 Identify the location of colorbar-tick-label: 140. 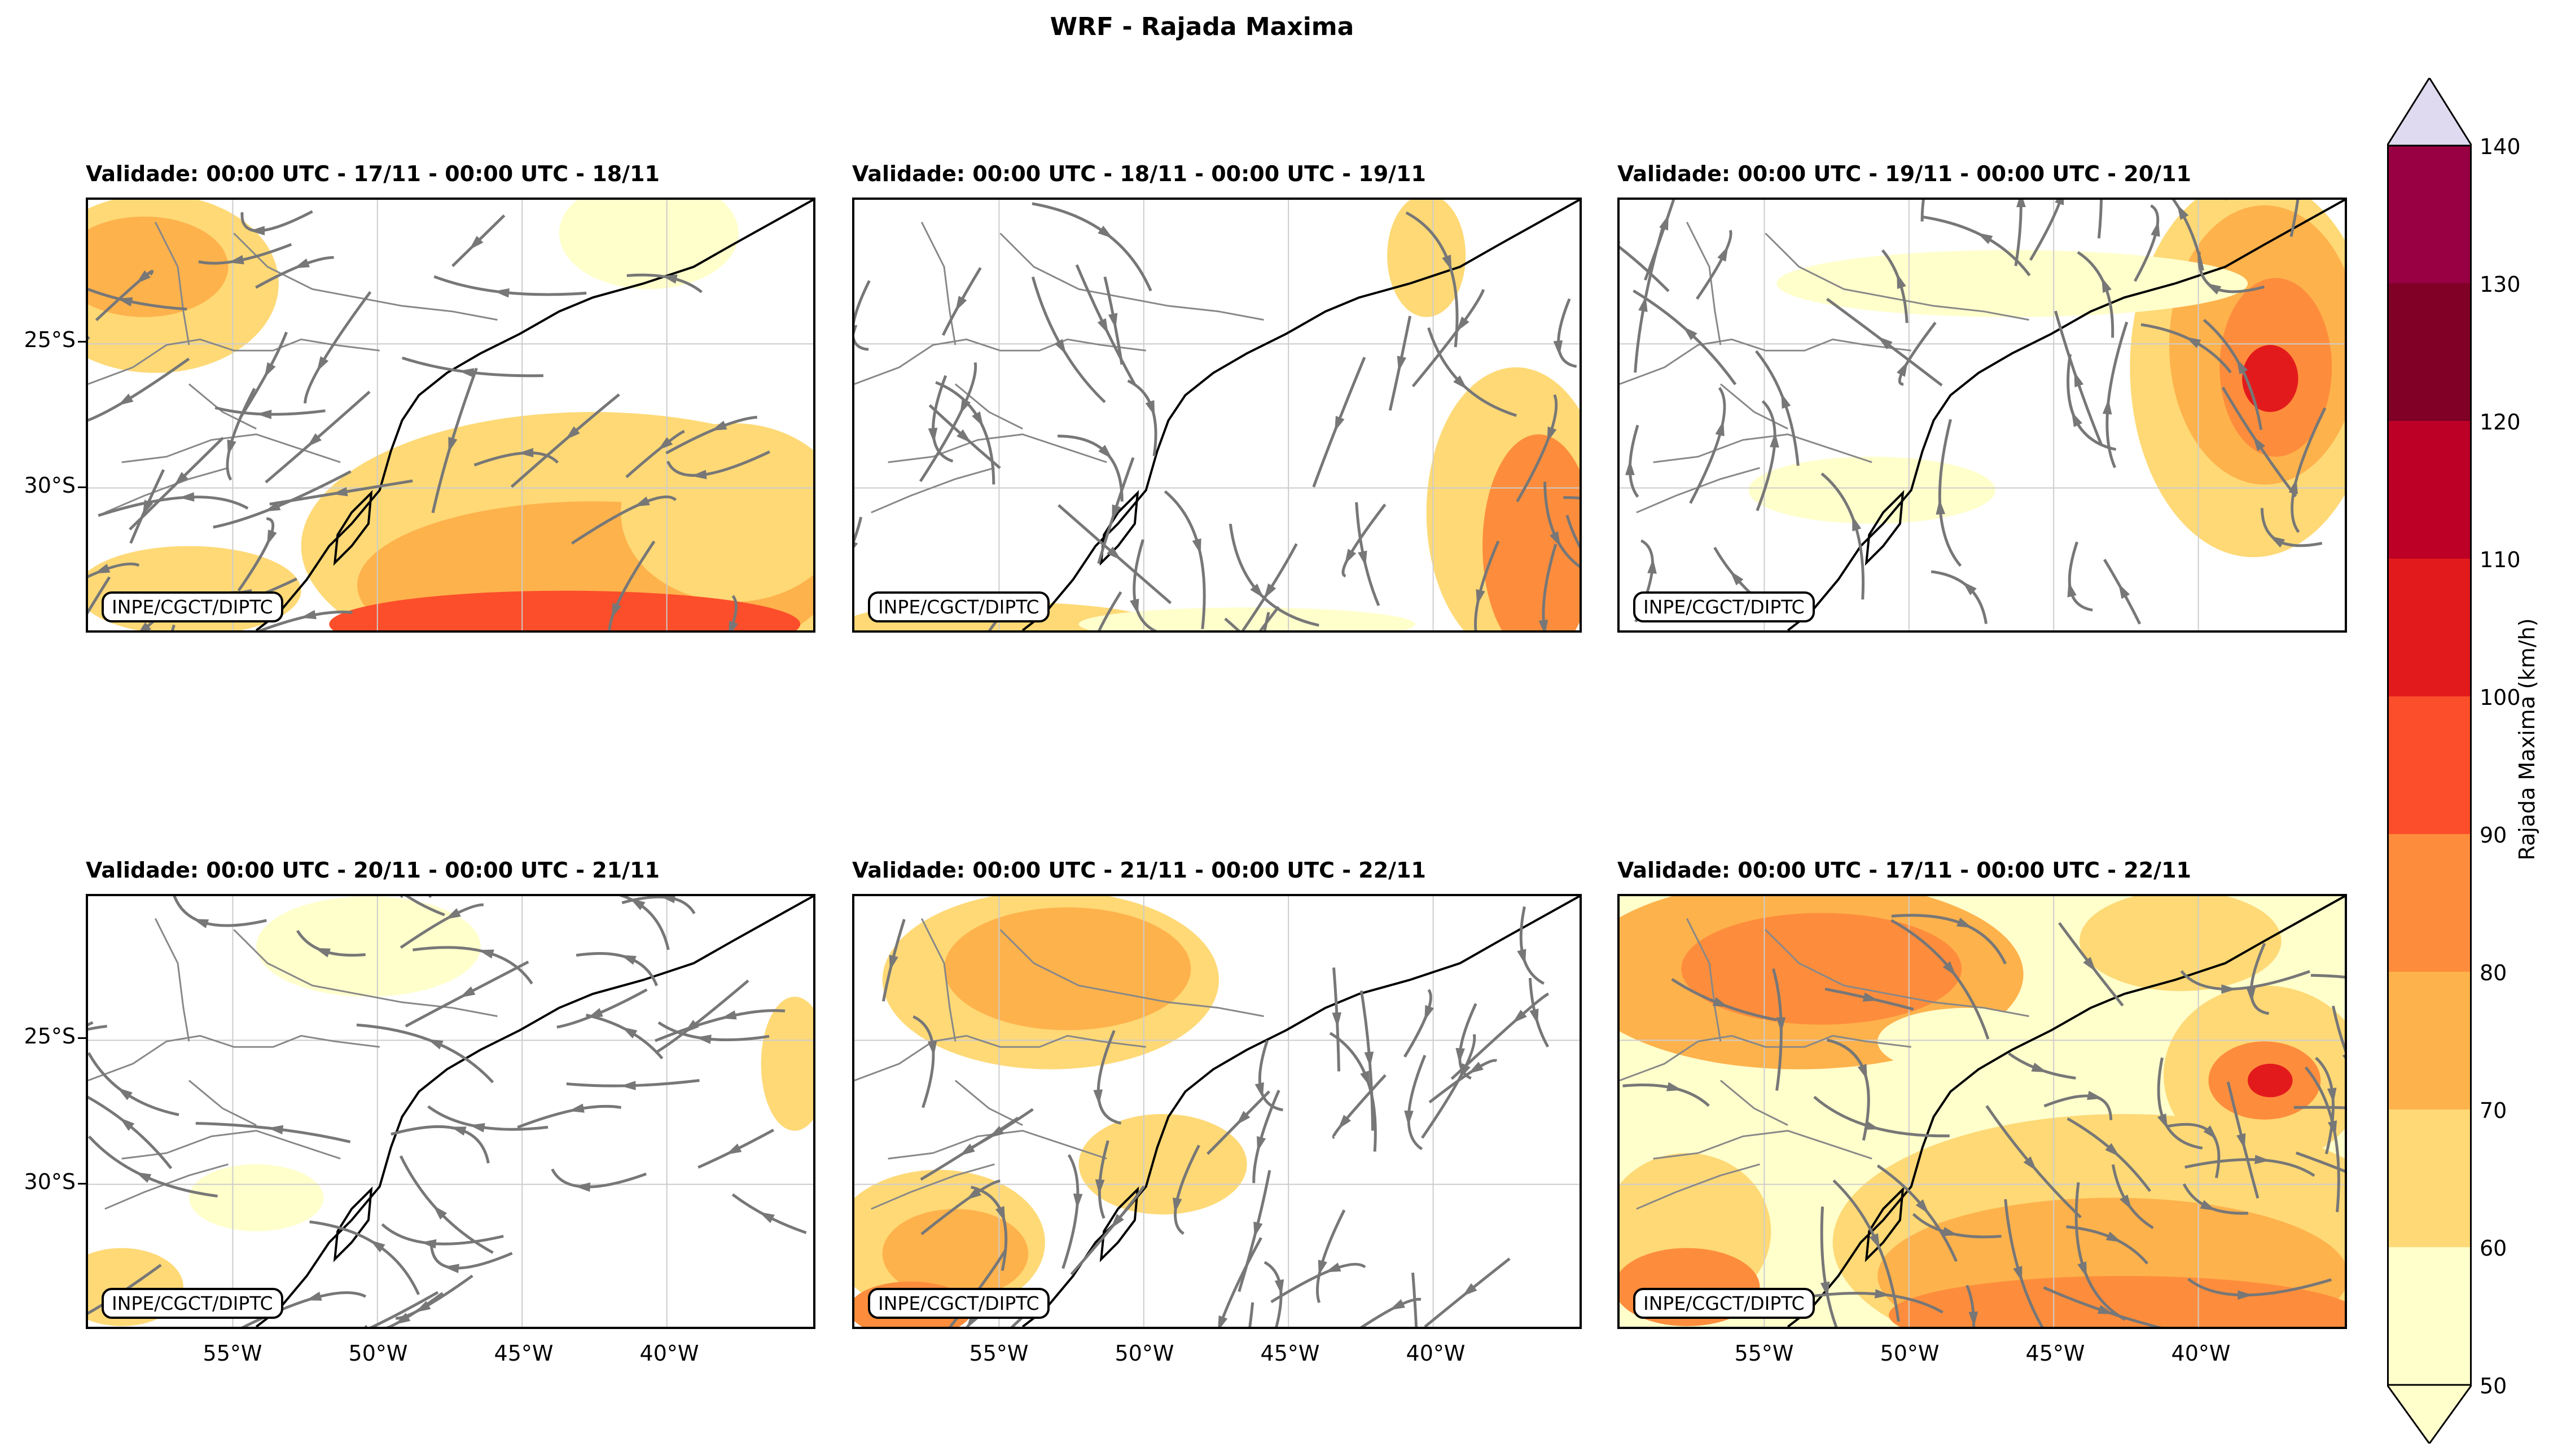
(2500, 146).